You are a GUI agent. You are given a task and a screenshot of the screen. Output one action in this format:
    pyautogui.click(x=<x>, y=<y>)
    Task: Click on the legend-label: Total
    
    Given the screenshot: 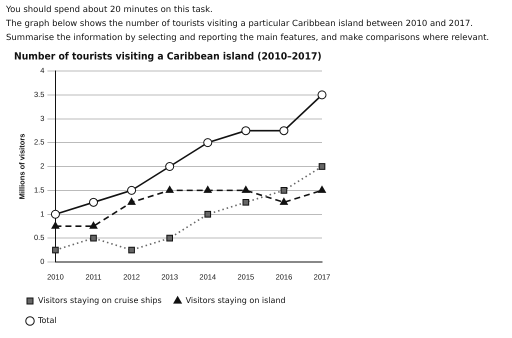 What is the action you would take?
    pyautogui.click(x=47, y=321)
    